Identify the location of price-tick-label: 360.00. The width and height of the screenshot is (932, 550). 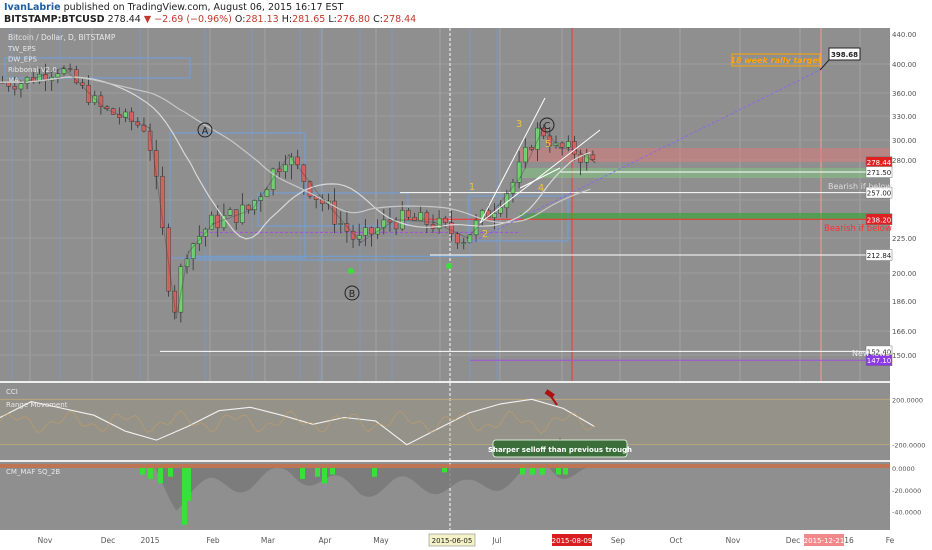
(904, 94).